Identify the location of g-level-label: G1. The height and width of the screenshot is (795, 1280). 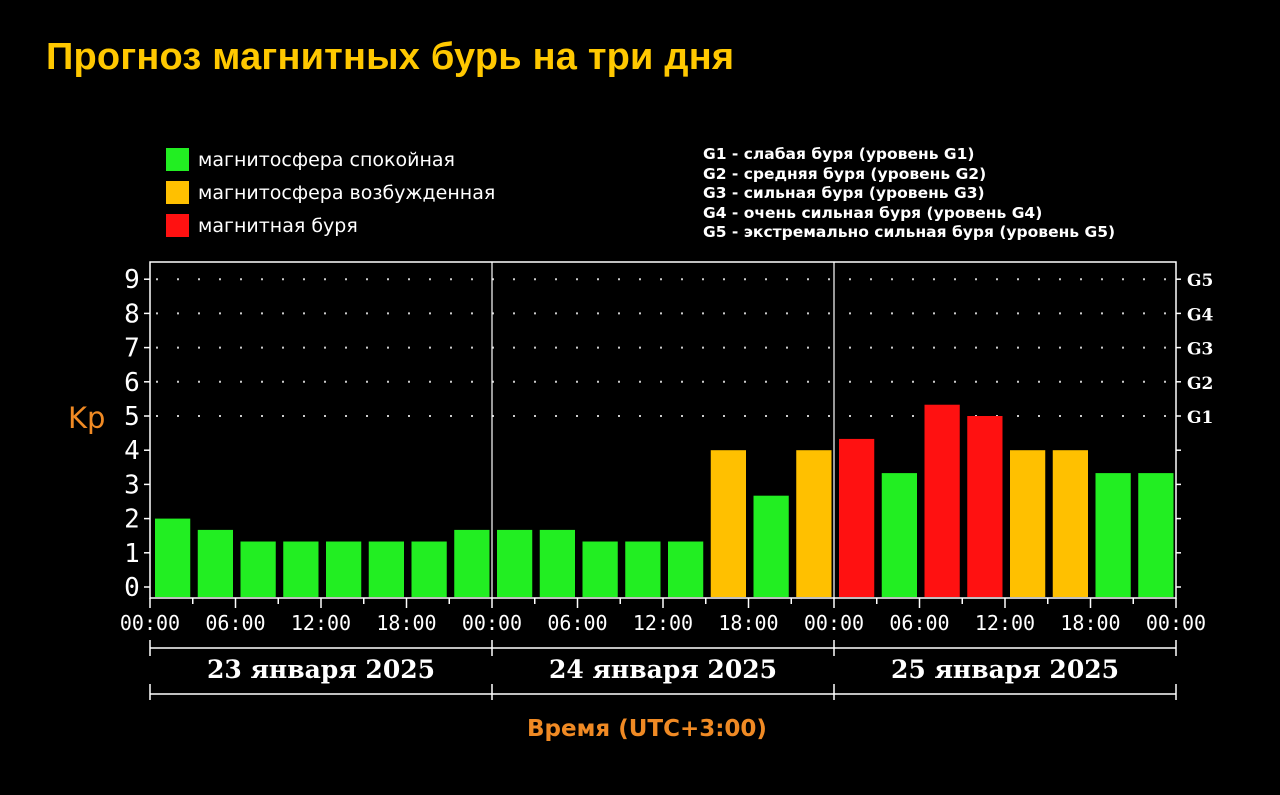
(1200, 418).